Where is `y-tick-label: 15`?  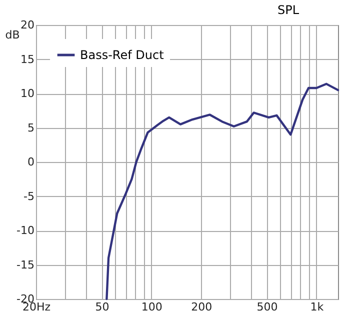 y-tick-label: 15 is located at coordinates (27, 59).